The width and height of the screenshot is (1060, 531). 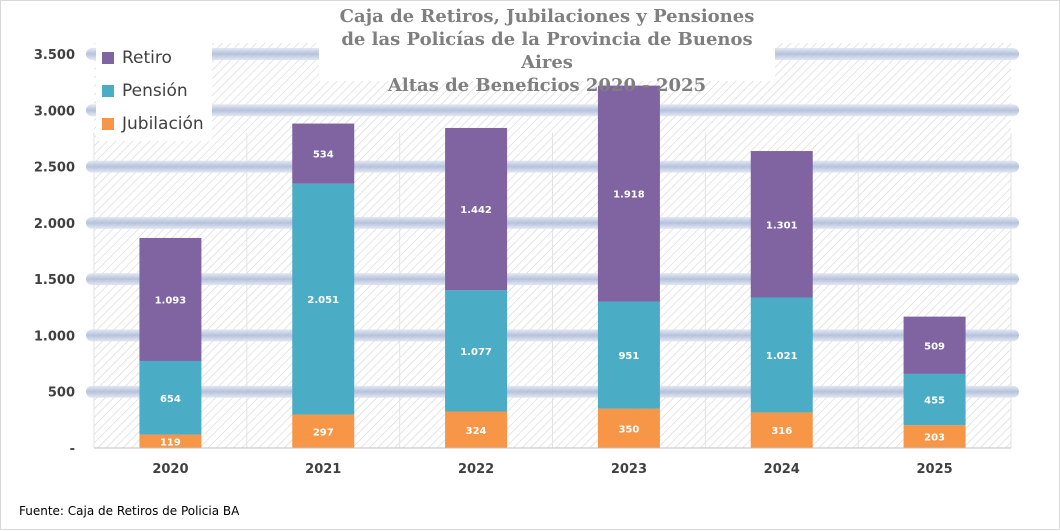 I want to click on bar-retiro-2020, so click(x=170, y=299).